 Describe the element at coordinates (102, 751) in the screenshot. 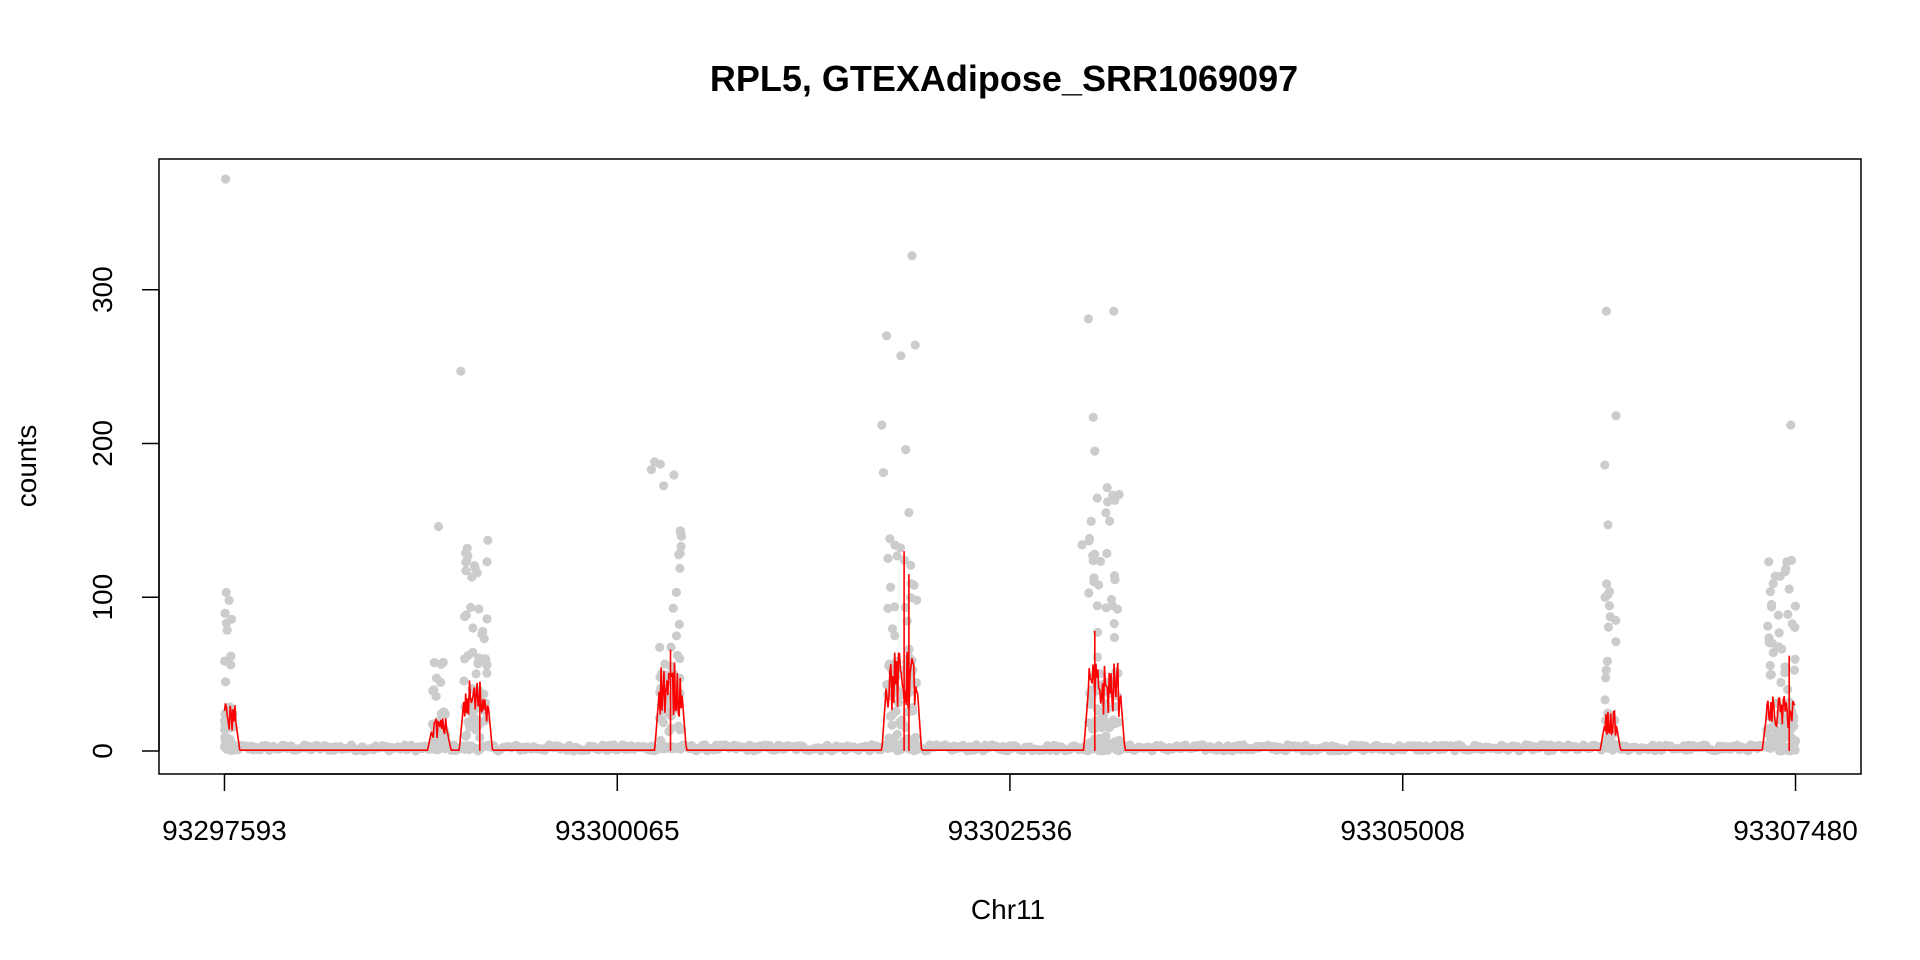

I see `y-tick-label: 0` at that location.